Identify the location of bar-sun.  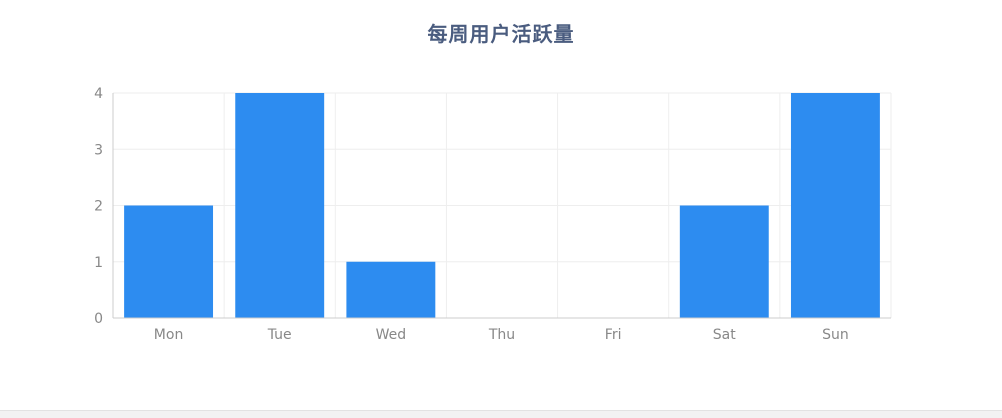
(835, 205).